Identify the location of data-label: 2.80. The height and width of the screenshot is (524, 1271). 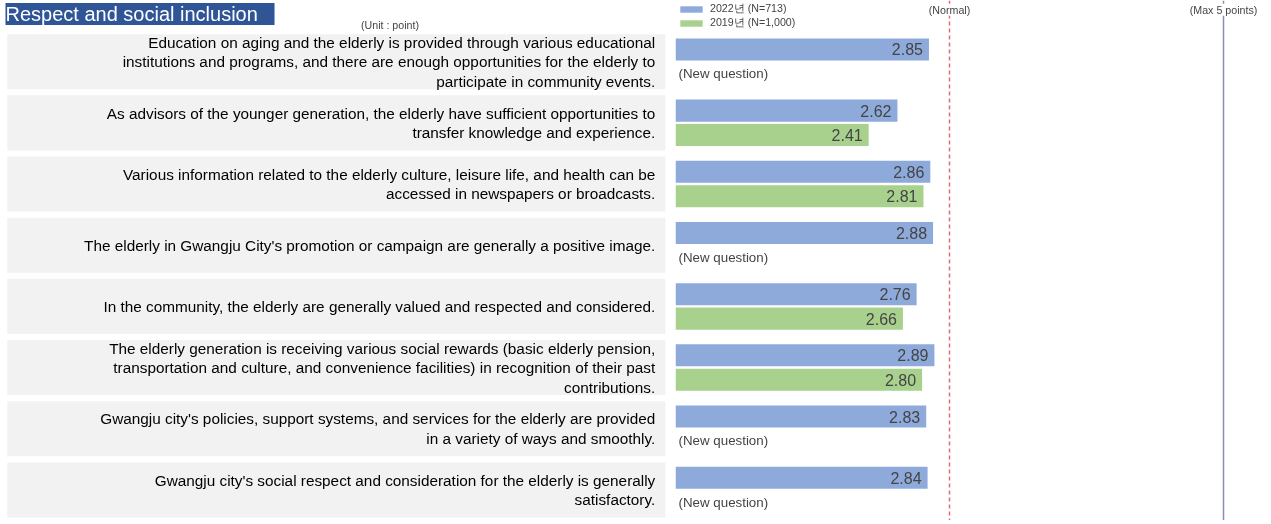
(900, 380).